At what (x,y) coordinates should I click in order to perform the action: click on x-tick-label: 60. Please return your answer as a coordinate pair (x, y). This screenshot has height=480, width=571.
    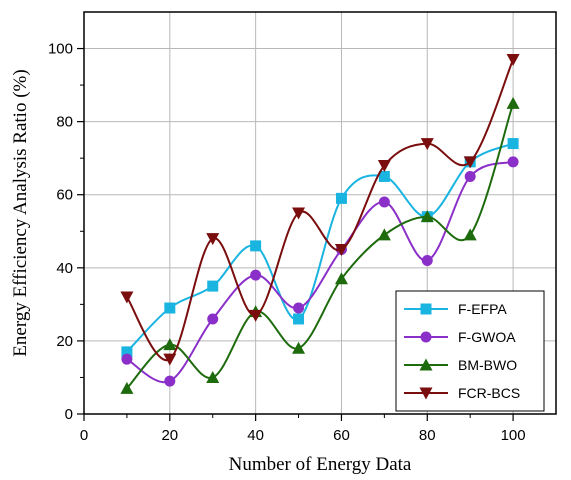
    Looking at the image, I should click on (341, 435).